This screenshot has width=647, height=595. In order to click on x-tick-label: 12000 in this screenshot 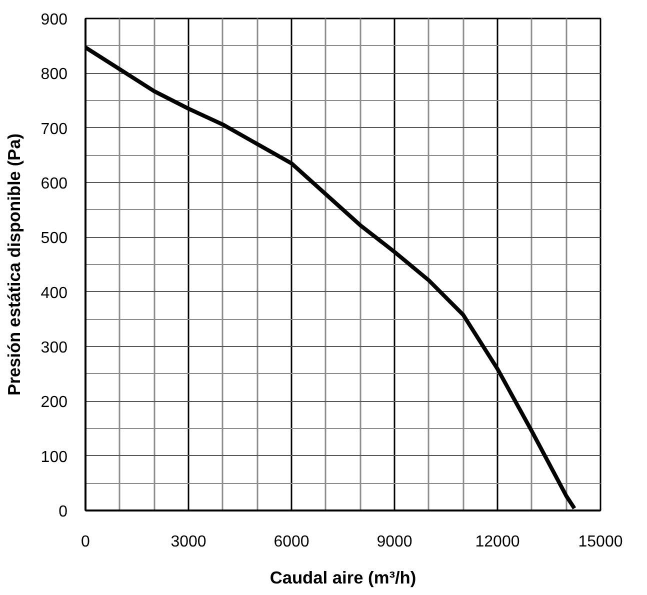, I will do `click(497, 542)`.